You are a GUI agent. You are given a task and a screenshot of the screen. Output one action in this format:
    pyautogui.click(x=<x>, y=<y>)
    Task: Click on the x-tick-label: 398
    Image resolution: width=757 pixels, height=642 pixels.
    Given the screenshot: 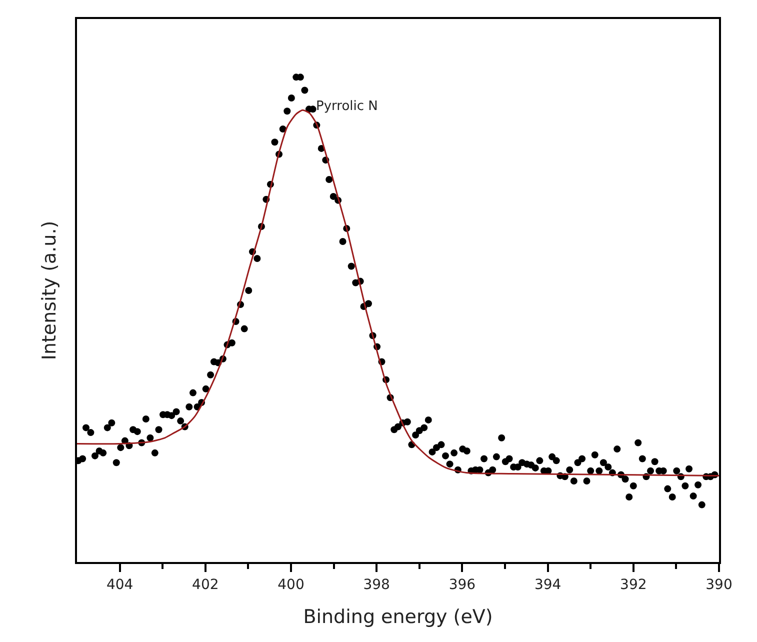 What is the action you would take?
    pyautogui.click(x=376, y=584)
    